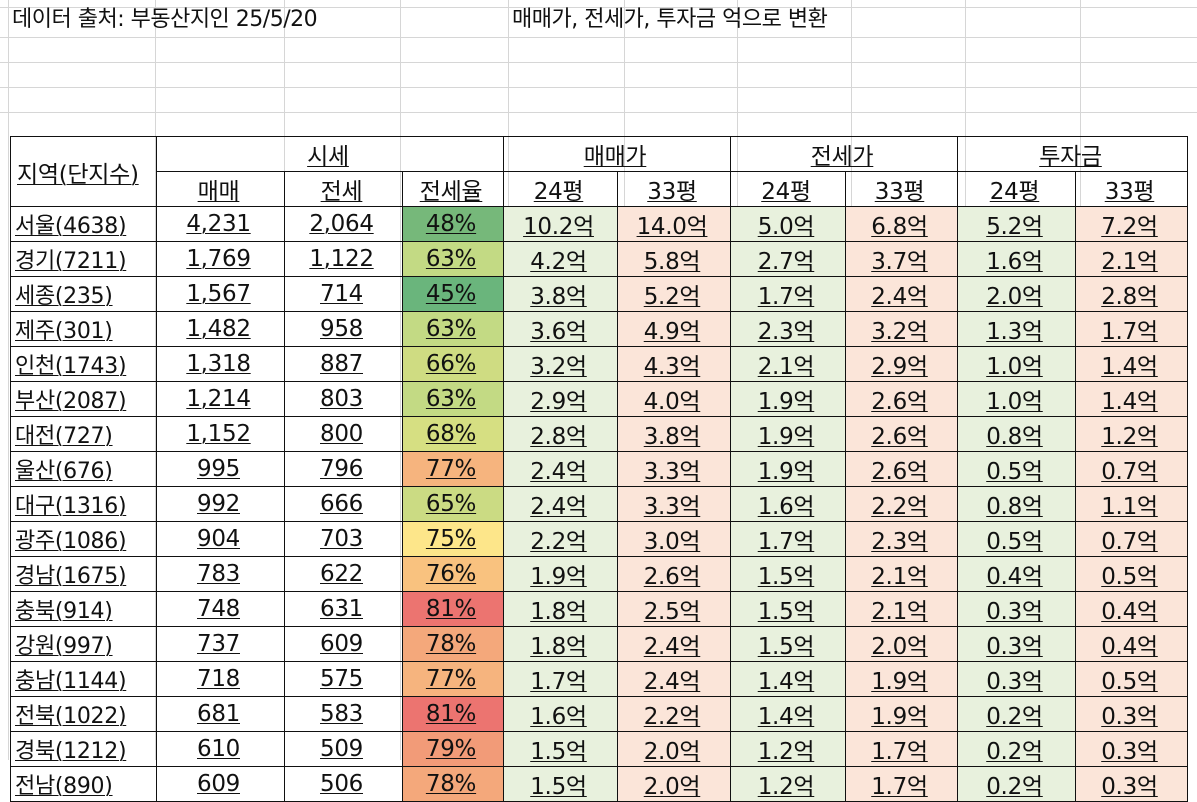  What do you see at coordinates (560, 469) in the screenshot?
I see `sale-24-cell: 2.4억` at bounding box center [560, 469].